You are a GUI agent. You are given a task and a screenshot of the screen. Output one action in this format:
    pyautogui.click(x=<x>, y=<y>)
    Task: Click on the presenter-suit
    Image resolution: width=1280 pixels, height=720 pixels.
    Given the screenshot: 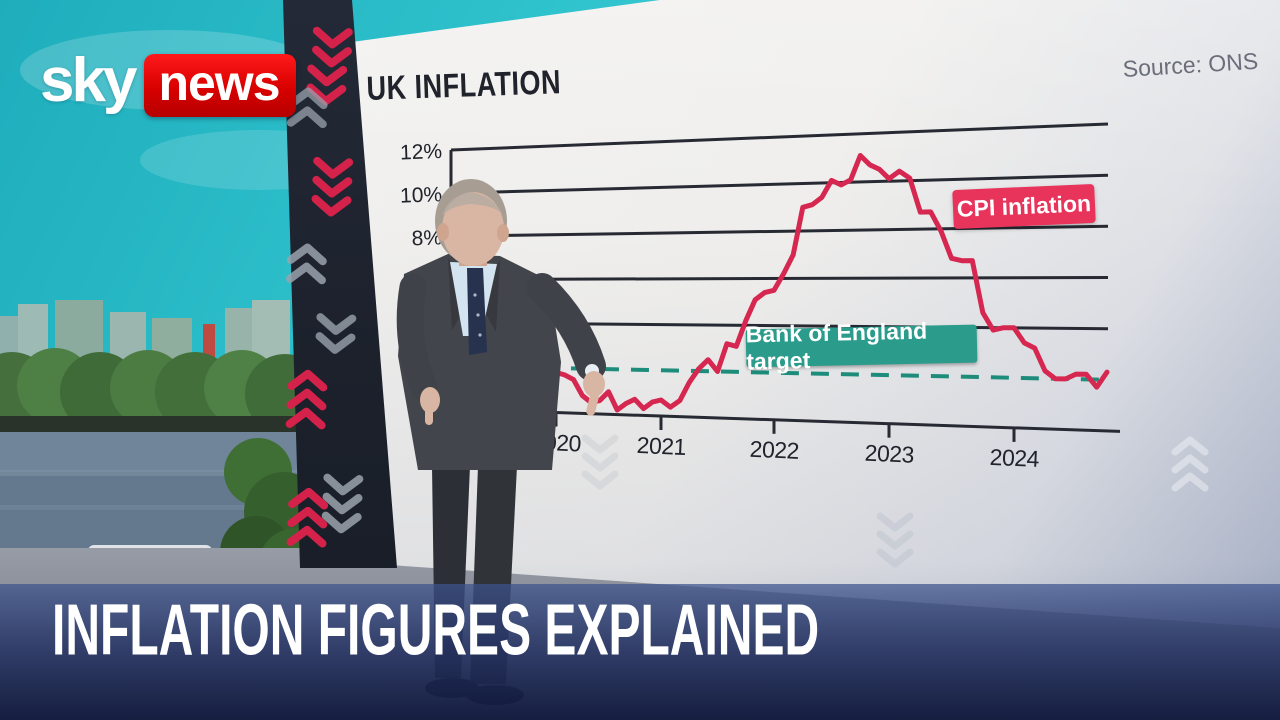 What is the action you would take?
    pyautogui.click(x=479, y=362)
    